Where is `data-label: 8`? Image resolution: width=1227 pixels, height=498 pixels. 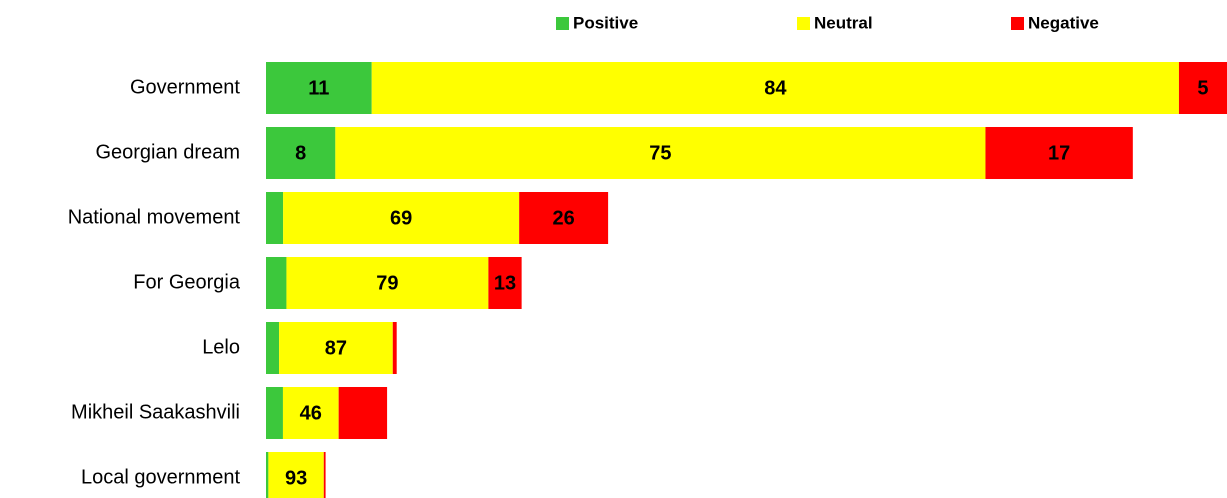 data-label: 8 is located at coordinates (300, 153).